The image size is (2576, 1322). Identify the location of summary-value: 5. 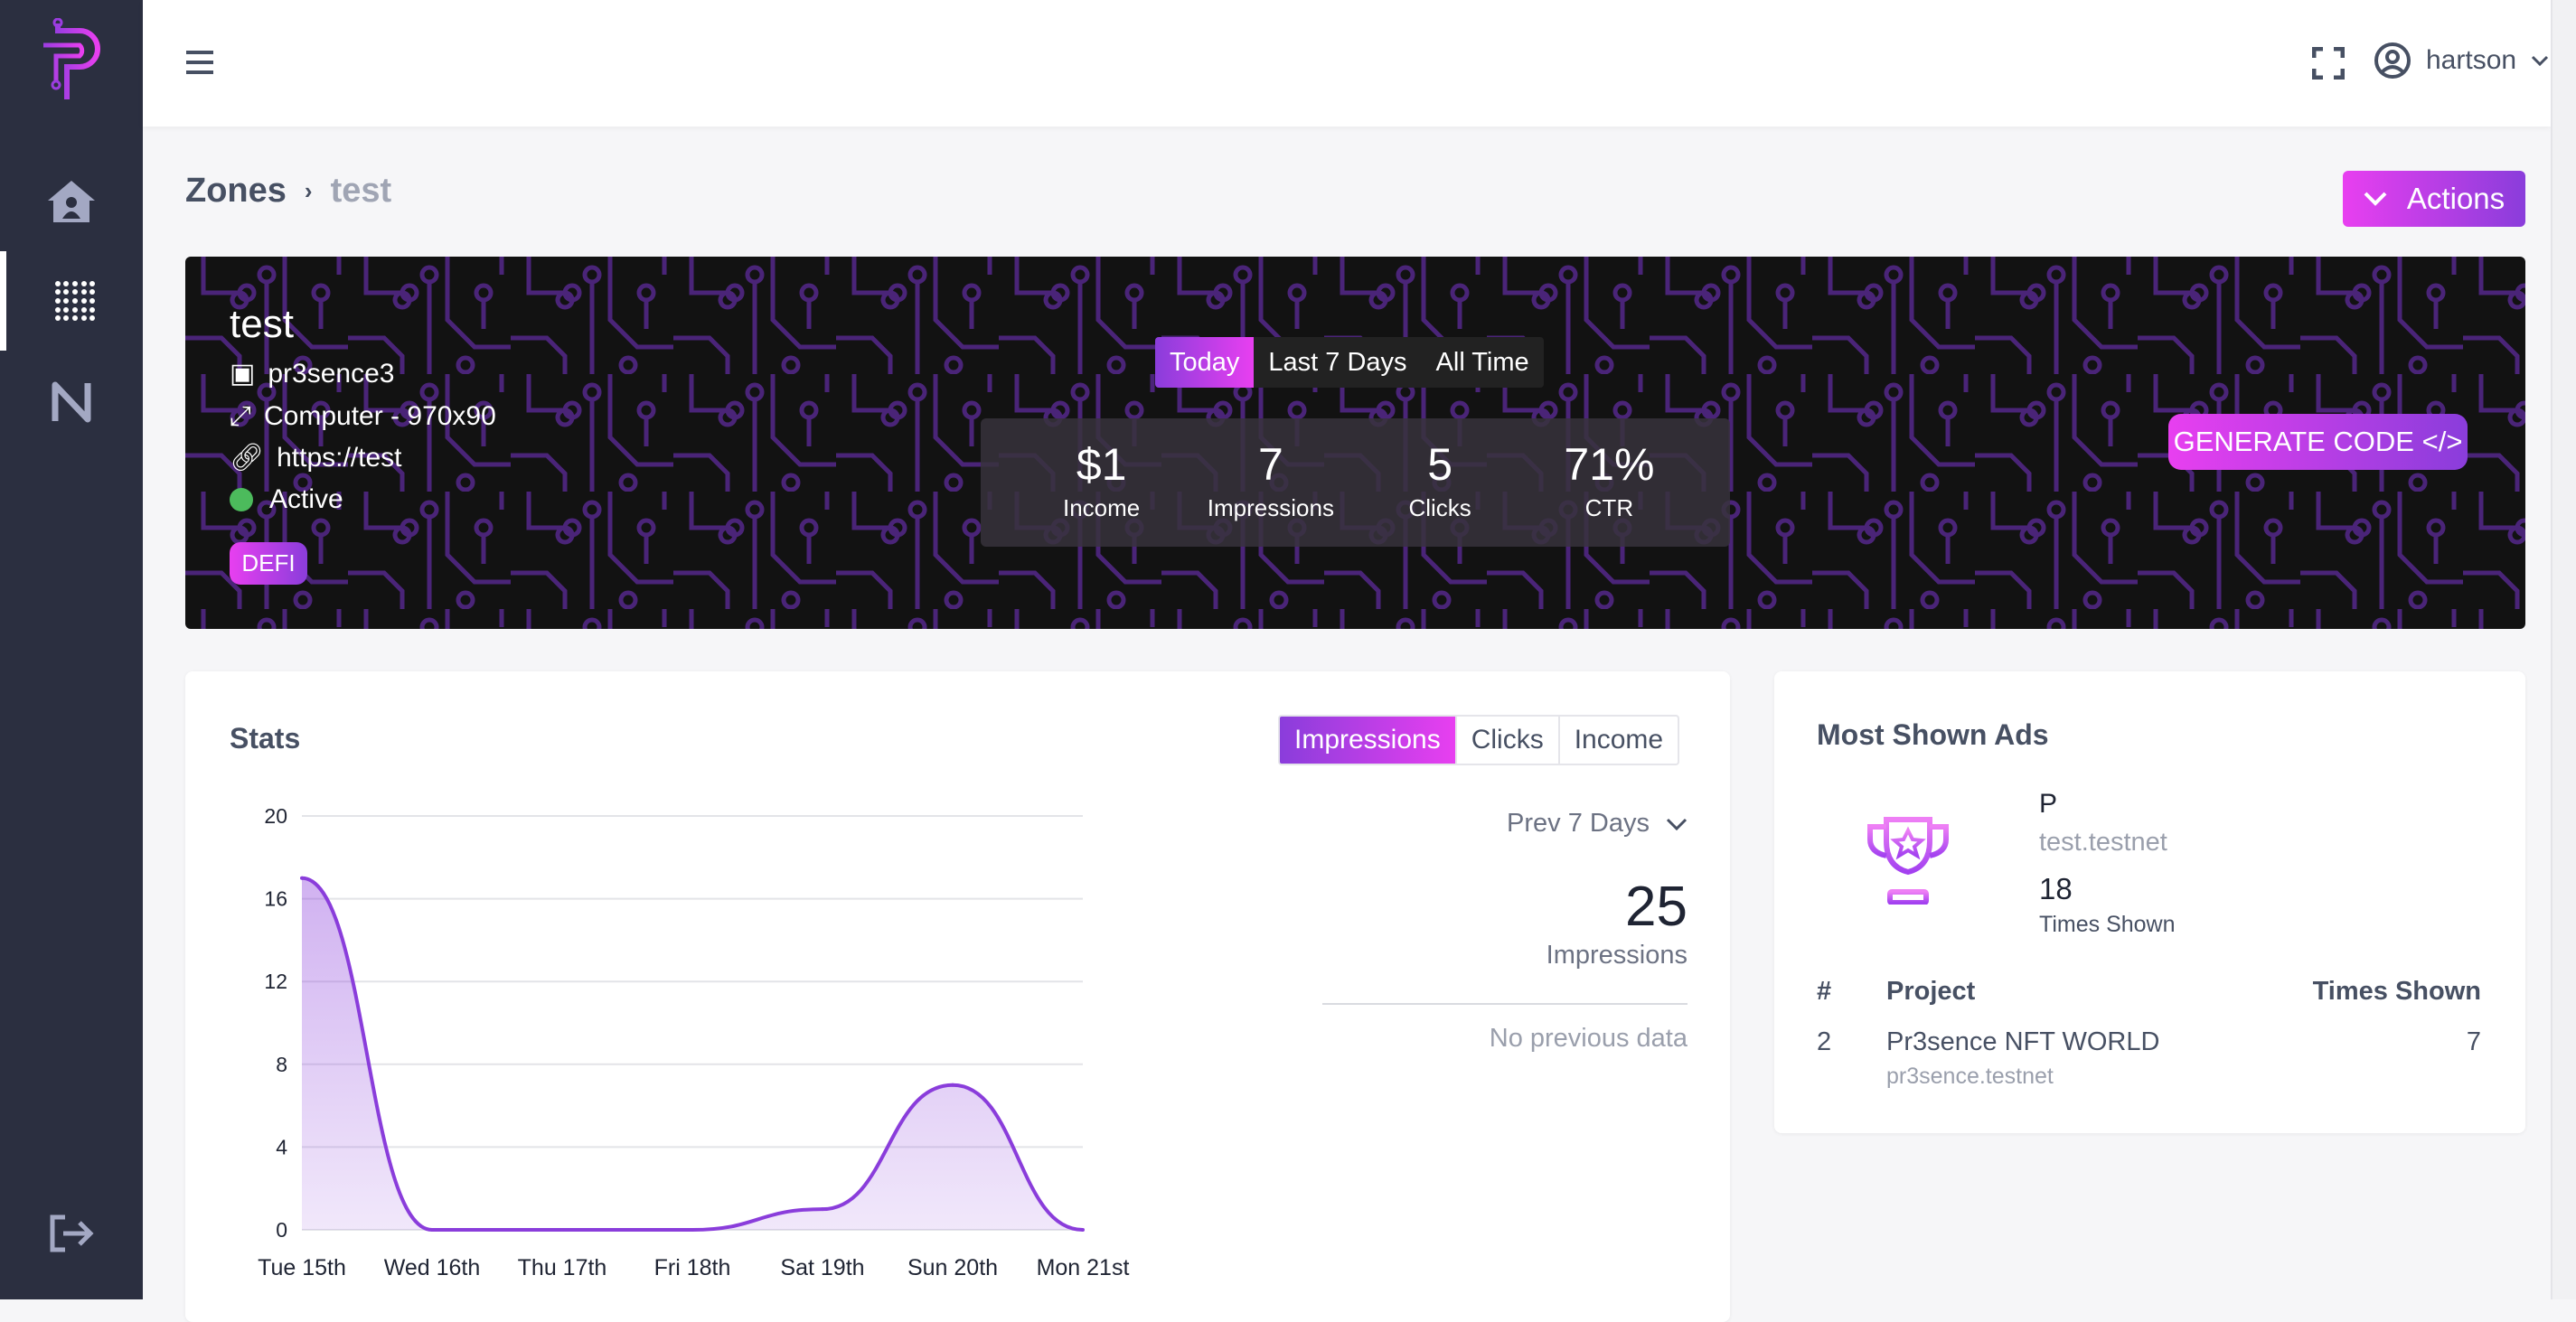
(1440, 464).